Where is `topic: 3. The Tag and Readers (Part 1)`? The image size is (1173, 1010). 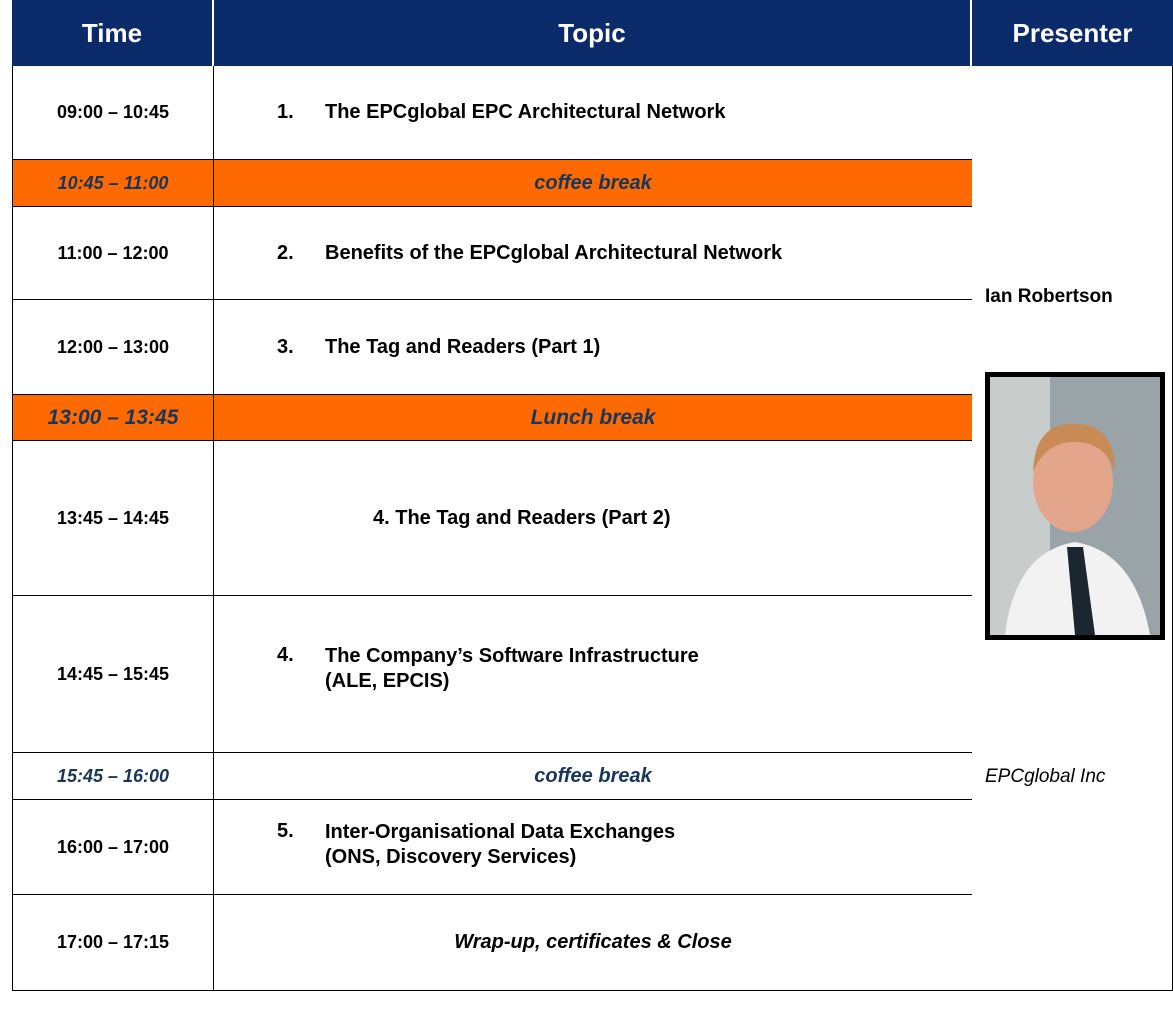
topic: 3. The Tag and Readers (Part 1) is located at coordinates (593, 347).